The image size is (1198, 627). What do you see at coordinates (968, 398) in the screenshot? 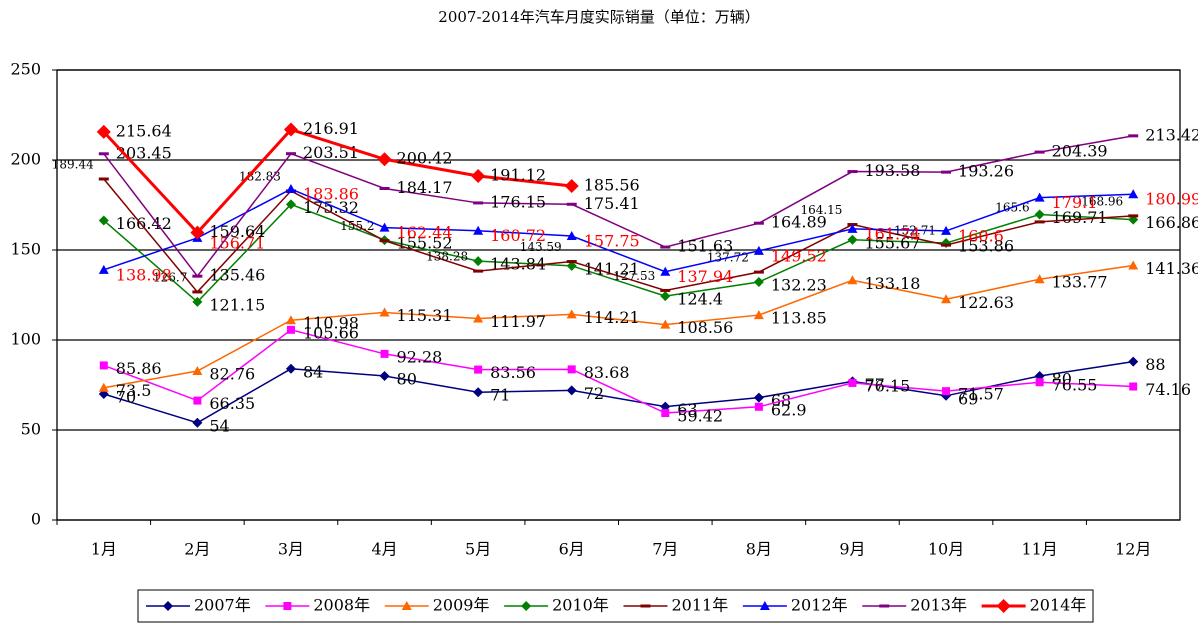
I see `data-label: 69` at bounding box center [968, 398].